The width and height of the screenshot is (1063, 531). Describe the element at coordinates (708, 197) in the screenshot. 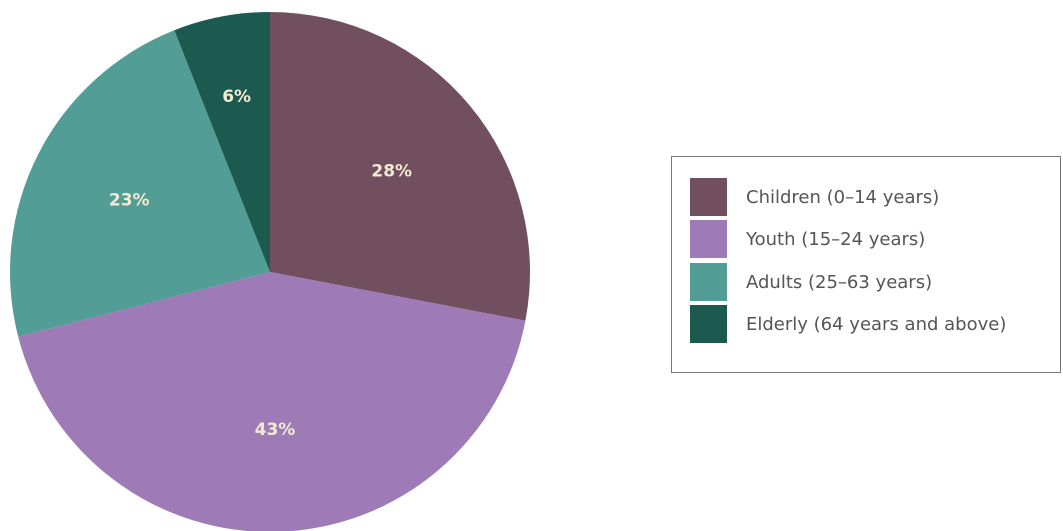

I see `legend-swatch-children` at that location.